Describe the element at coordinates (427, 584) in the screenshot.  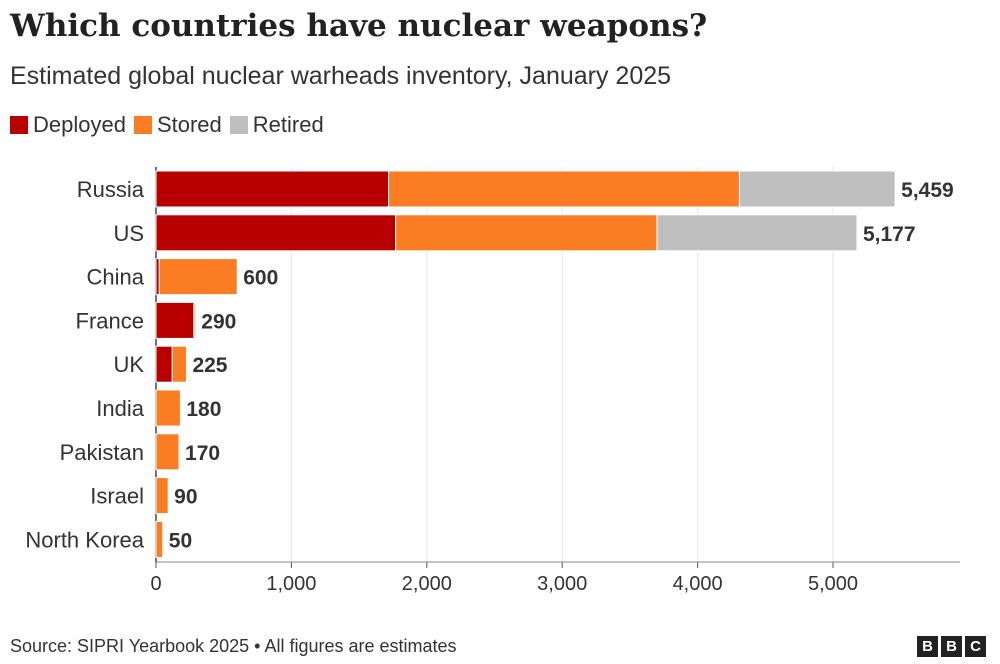
I see `x-tick-label: 2,000` at that location.